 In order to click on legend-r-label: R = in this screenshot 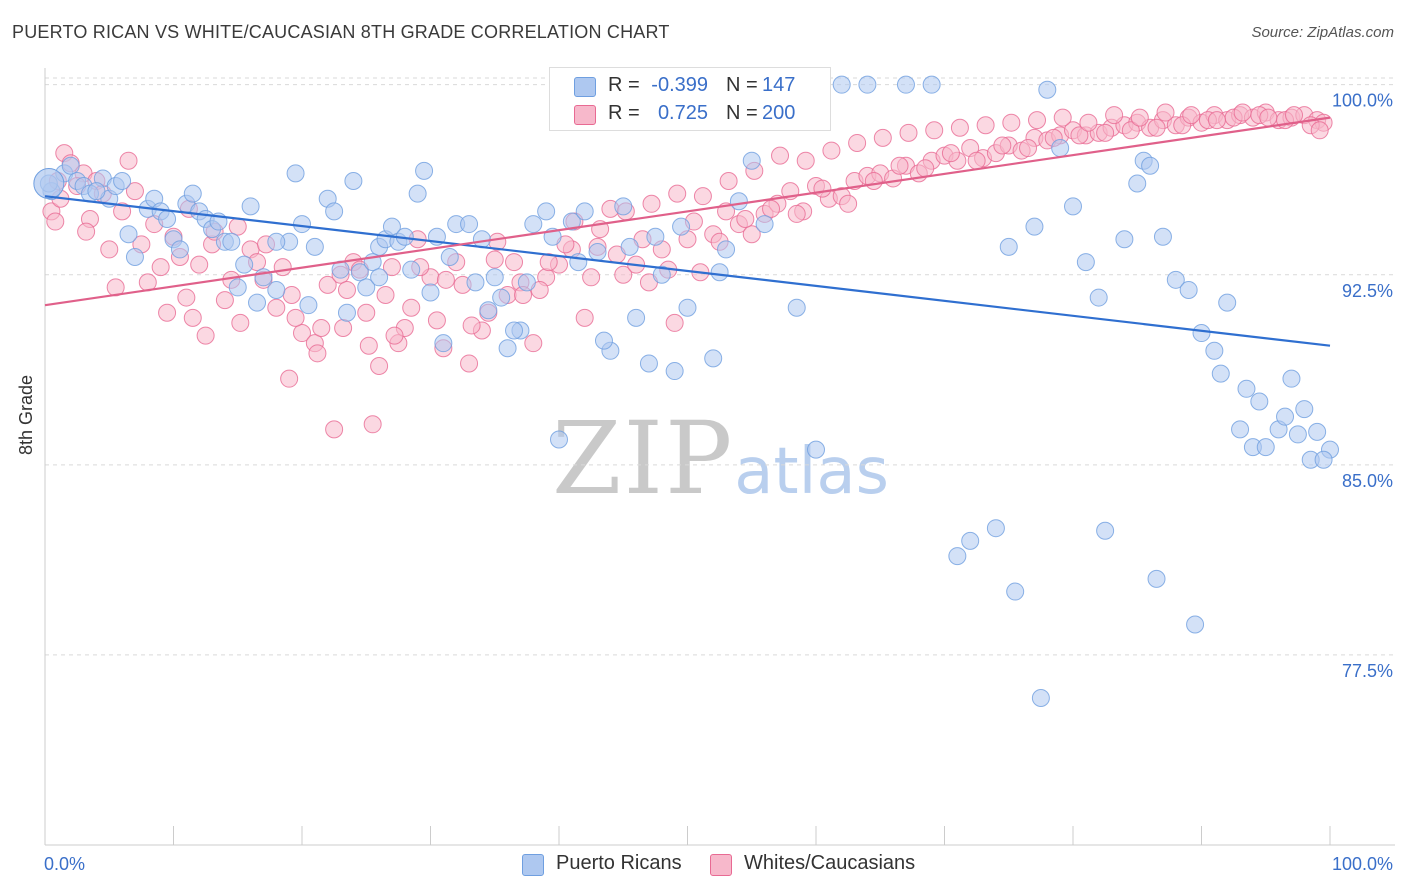, I will do `click(624, 85)`.